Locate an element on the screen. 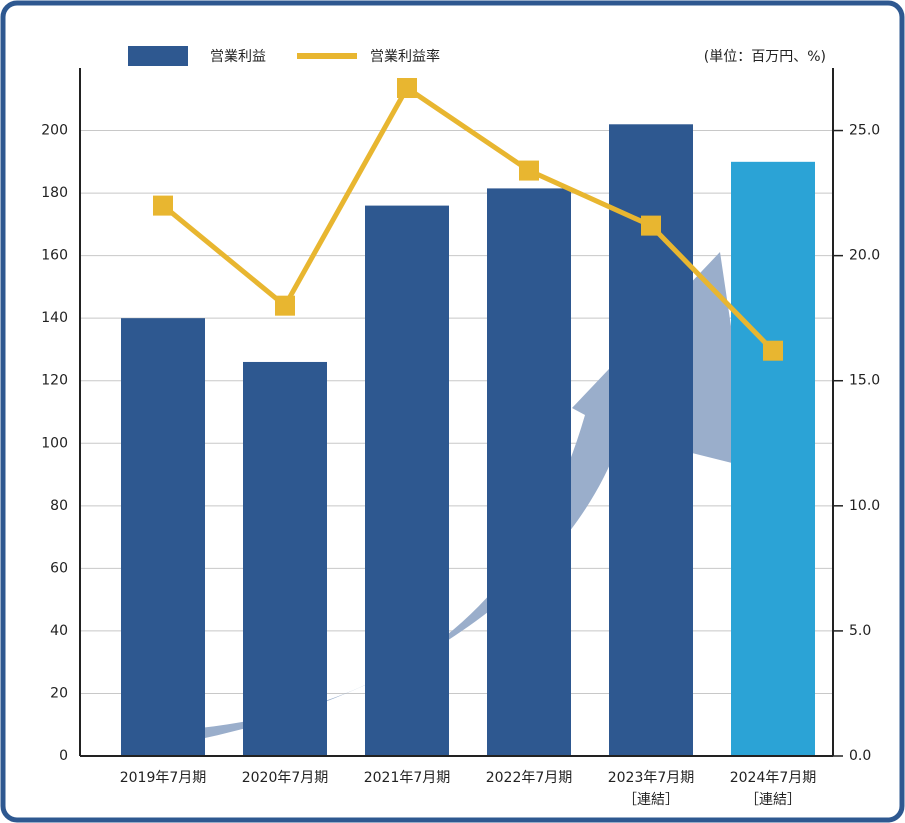 The height and width of the screenshot is (823, 905). y-tick-label: 0 is located at coordinates (63, 756).